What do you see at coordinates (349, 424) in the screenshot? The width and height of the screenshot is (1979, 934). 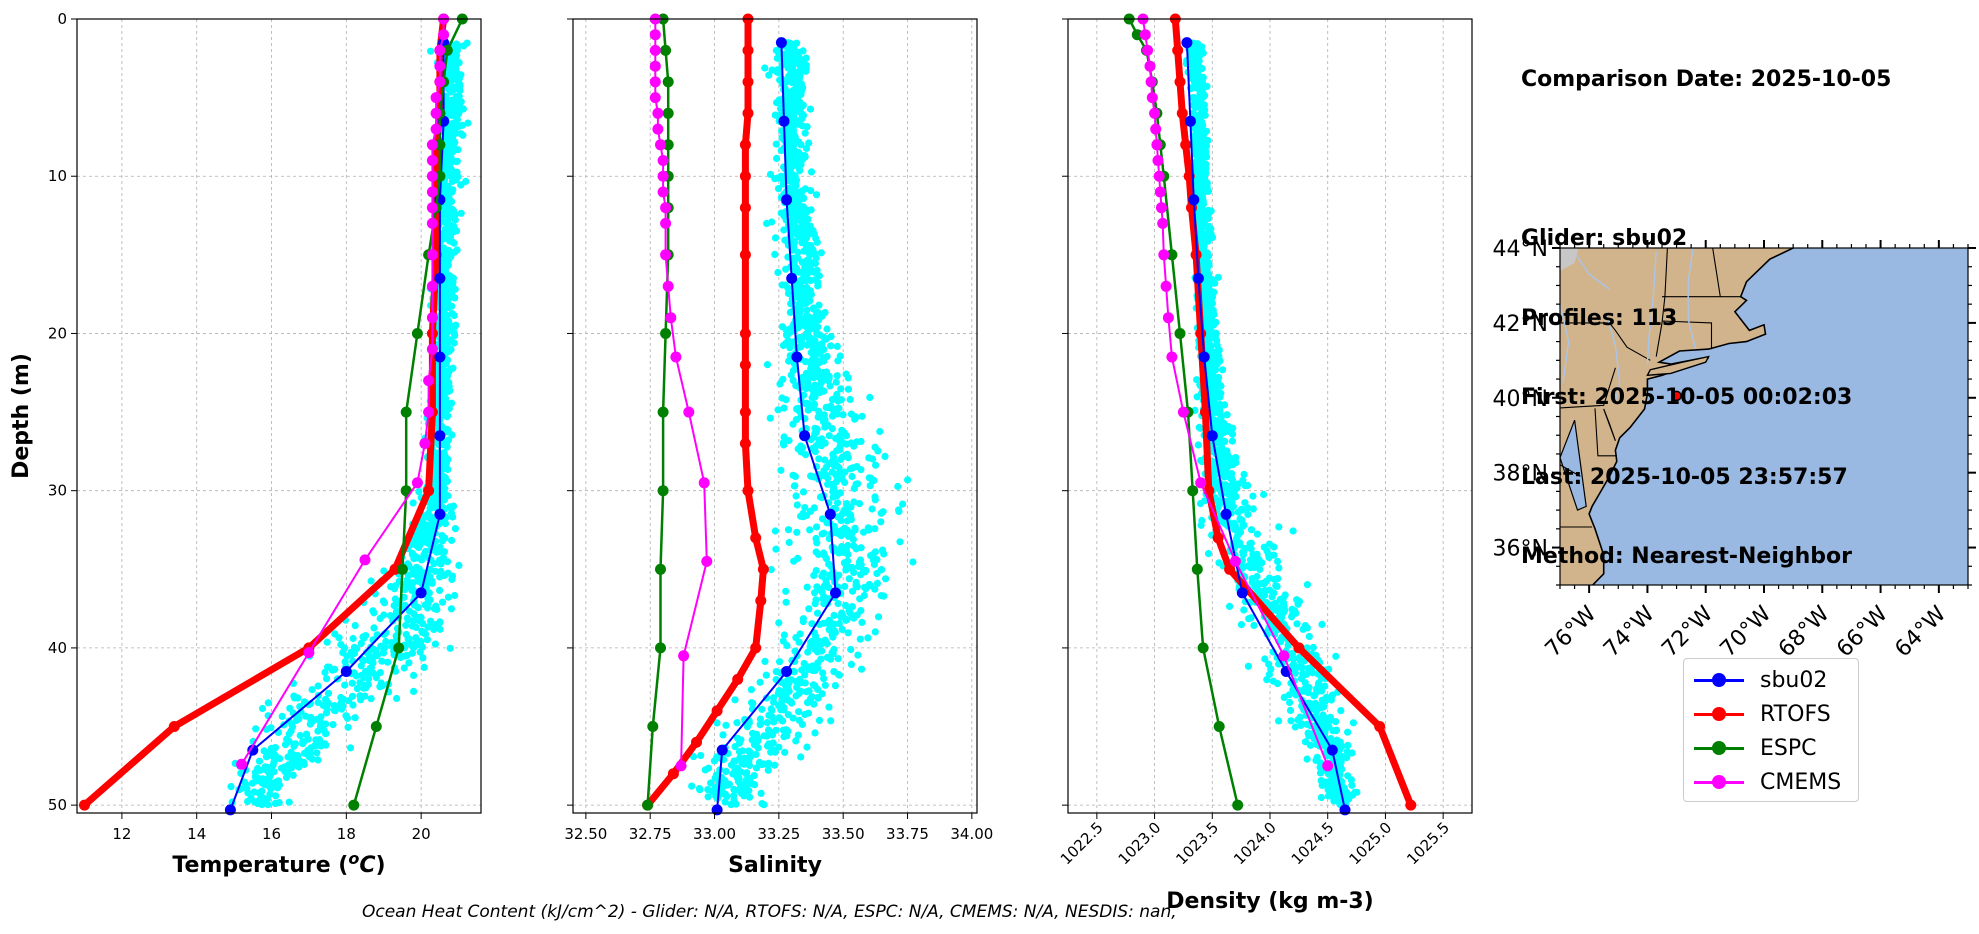 I see `glider-scatter` at bounding box center [349, 424].